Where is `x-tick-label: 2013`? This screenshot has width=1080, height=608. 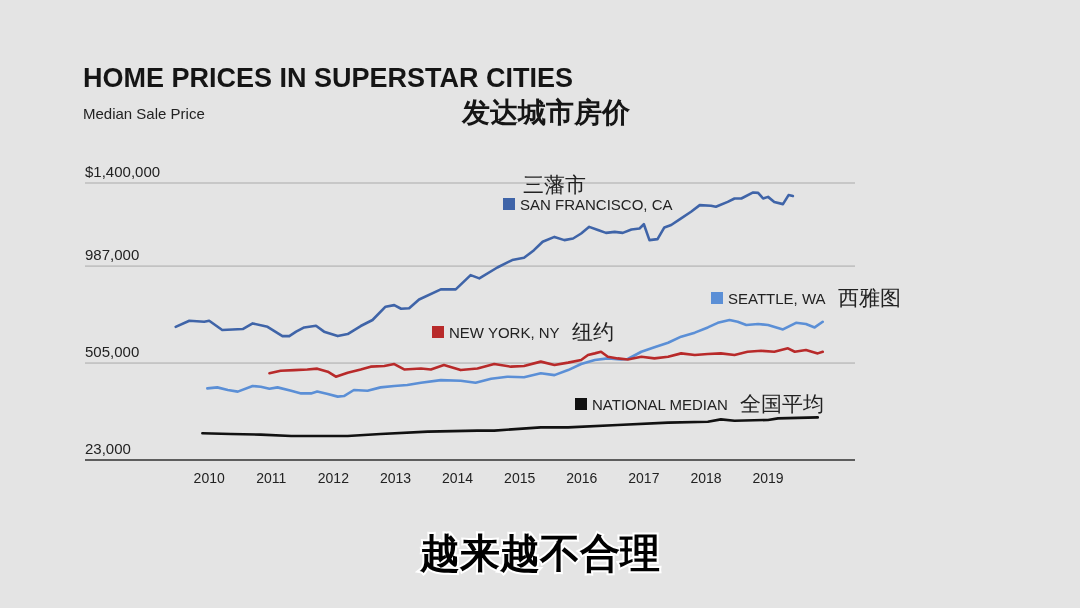 x-tick-label: 2013 is located at coordinates (395, 478).